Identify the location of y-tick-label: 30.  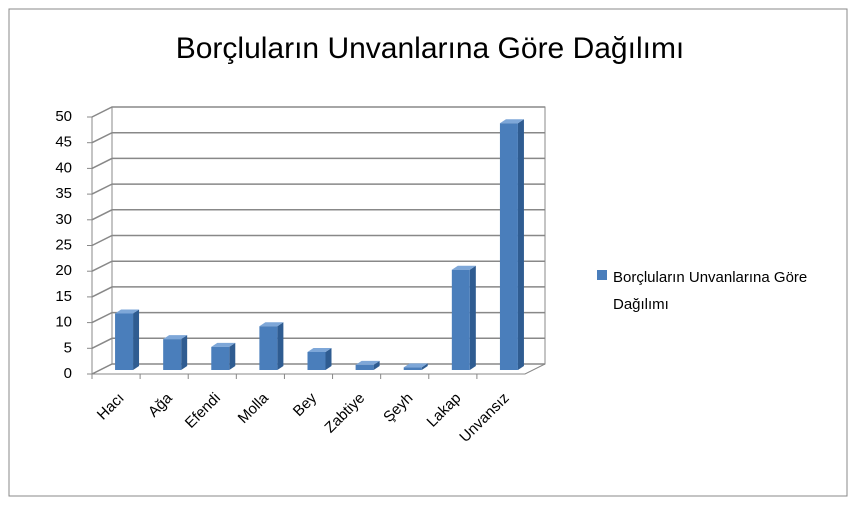
(63, 219).